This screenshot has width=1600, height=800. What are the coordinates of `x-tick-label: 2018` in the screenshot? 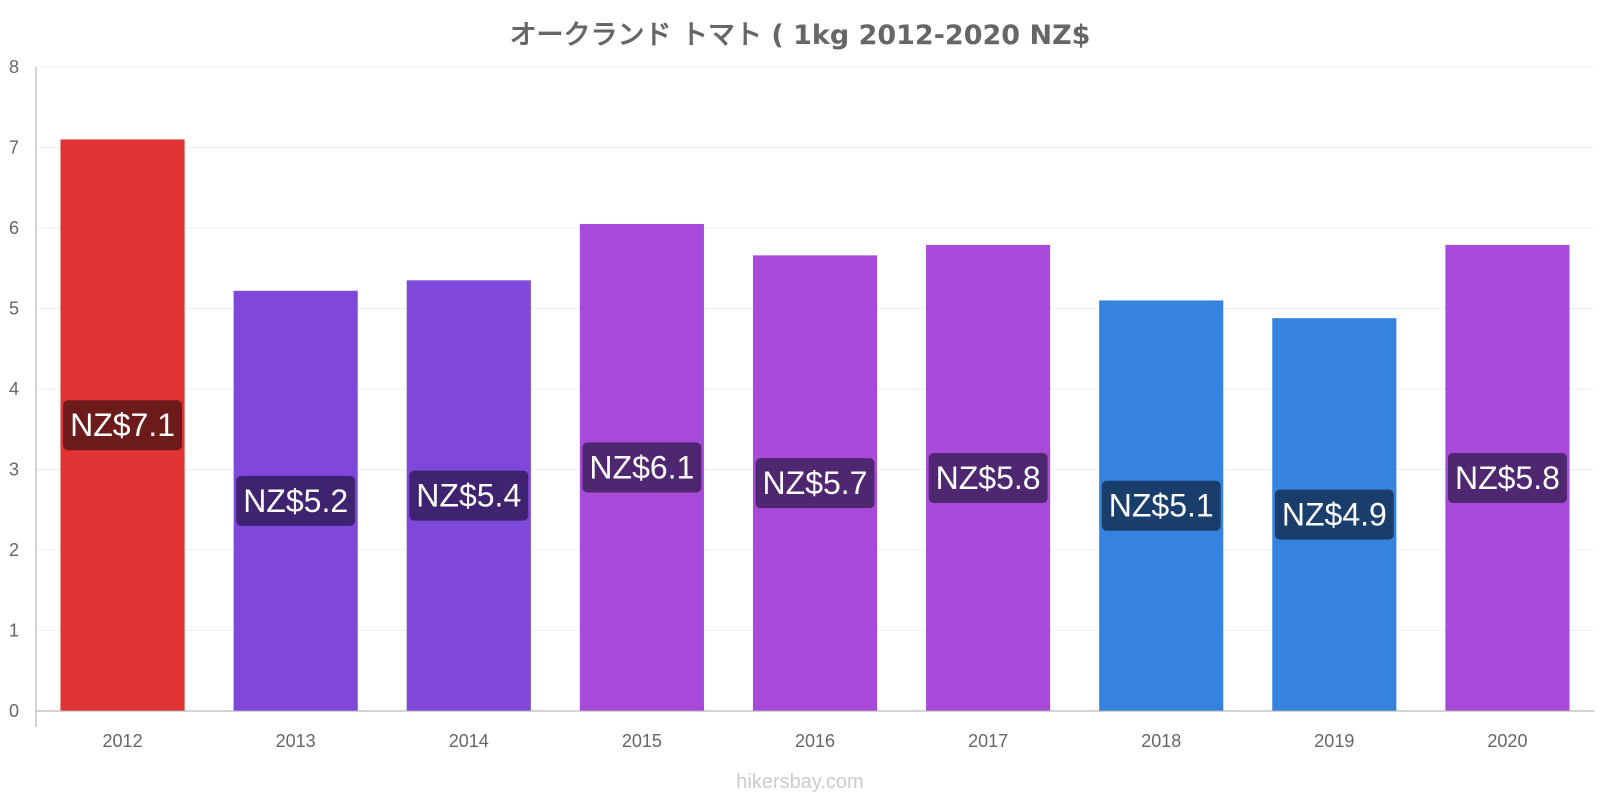 It's located at (1161, 741).